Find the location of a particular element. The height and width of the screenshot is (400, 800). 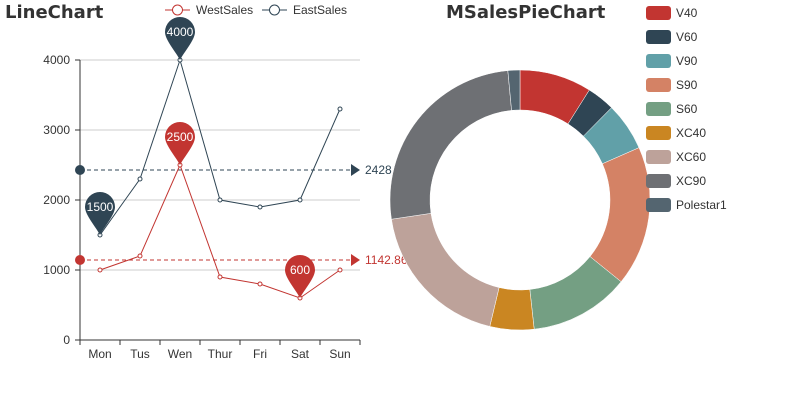

x-tick-label: Sat is located at coordinates (300, 354).